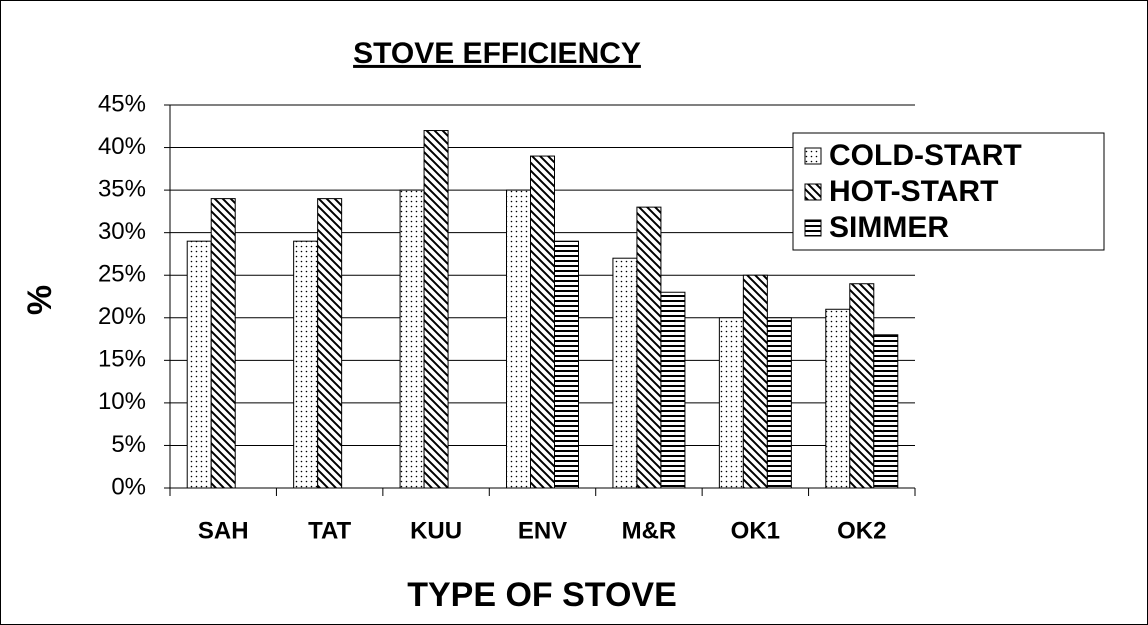 Image resolution: width=1148 pixels, height=625 pixels. Describe the element at coordinates (649, 530) in the screenshot. I see `x-tick-label: M&R` at that location.